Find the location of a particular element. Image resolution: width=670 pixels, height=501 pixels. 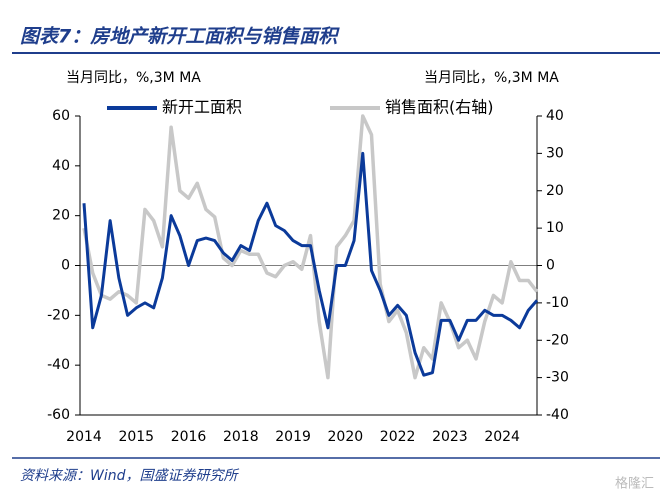

y2-tick-label: -40 is located at coordinates (557, 415).